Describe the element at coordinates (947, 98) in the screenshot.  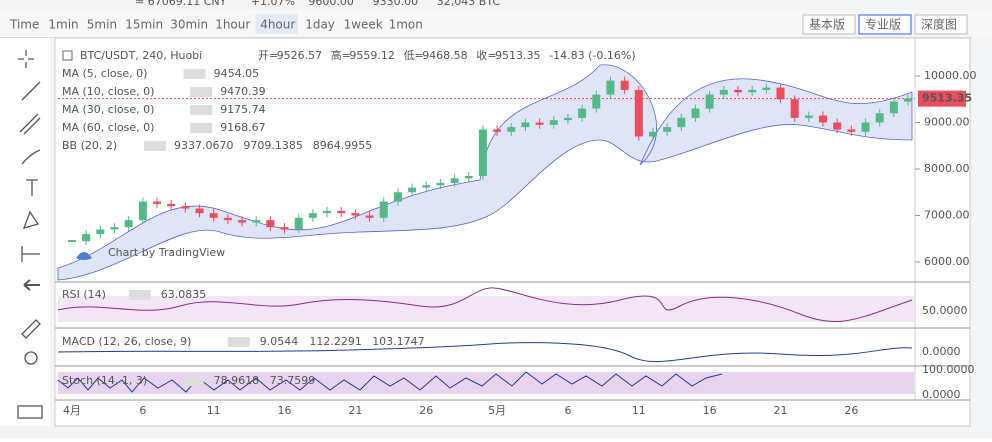
I see `last-price-label: 9513.35` at that location.